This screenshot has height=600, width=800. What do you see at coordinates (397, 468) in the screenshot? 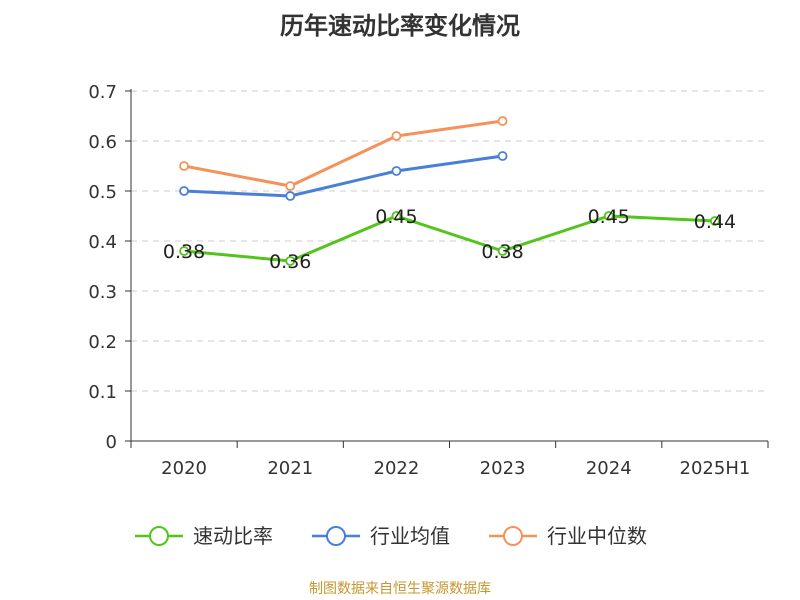
I see `x-tick-label: 2022` at bounding box center [397, 468].